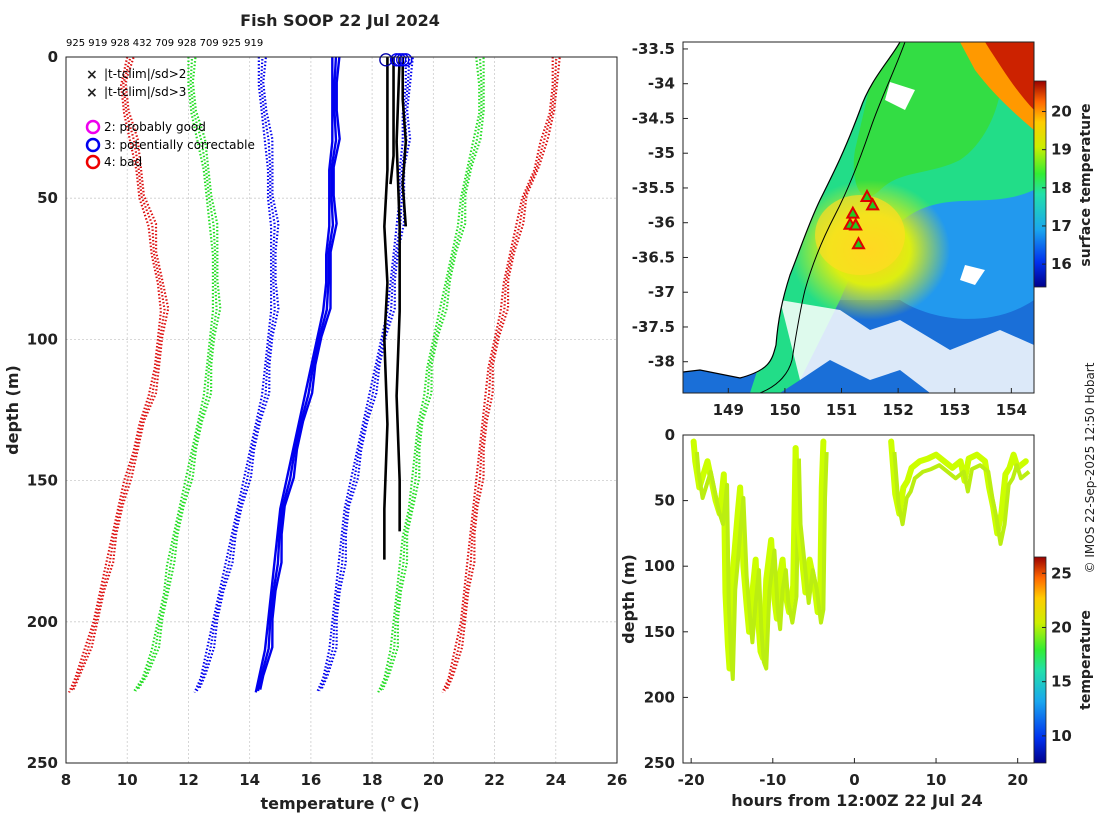 The height and width of the screenshot is (820, 1100). I want to click on depth-labels: 925 919 928 432 709 928 709 925 919, so click(164, 43).